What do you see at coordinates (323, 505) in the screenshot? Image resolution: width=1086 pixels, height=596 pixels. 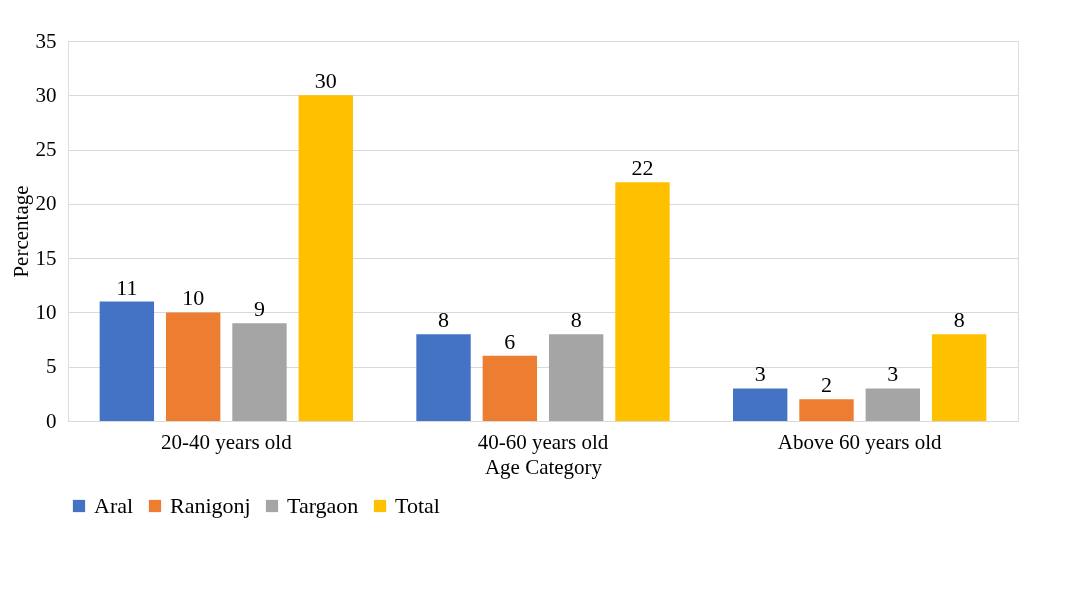 I see `legend-label: Targaon` at bounding box center [323, 505].